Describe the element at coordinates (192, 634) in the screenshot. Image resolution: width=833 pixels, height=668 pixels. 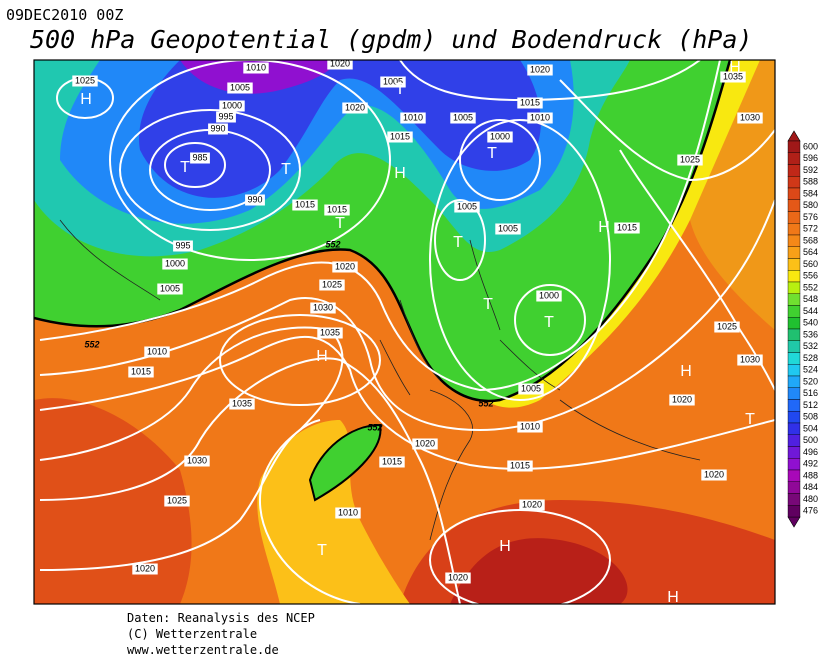
I see `footer-line: (C) Wetterzentrale` at that location.